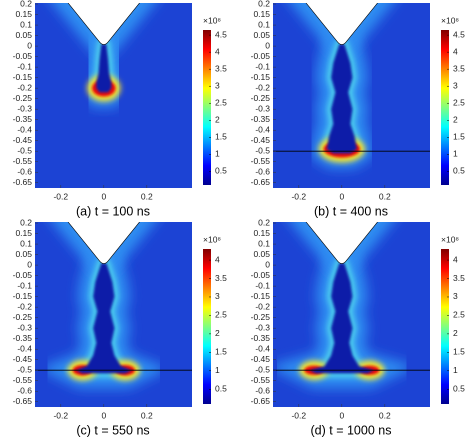 The image size is (474, 446). What do you see at coordinates (261, 77) in the screenshot?
I see `y-tick-label: -0.15` at bounding box center [261, 77].